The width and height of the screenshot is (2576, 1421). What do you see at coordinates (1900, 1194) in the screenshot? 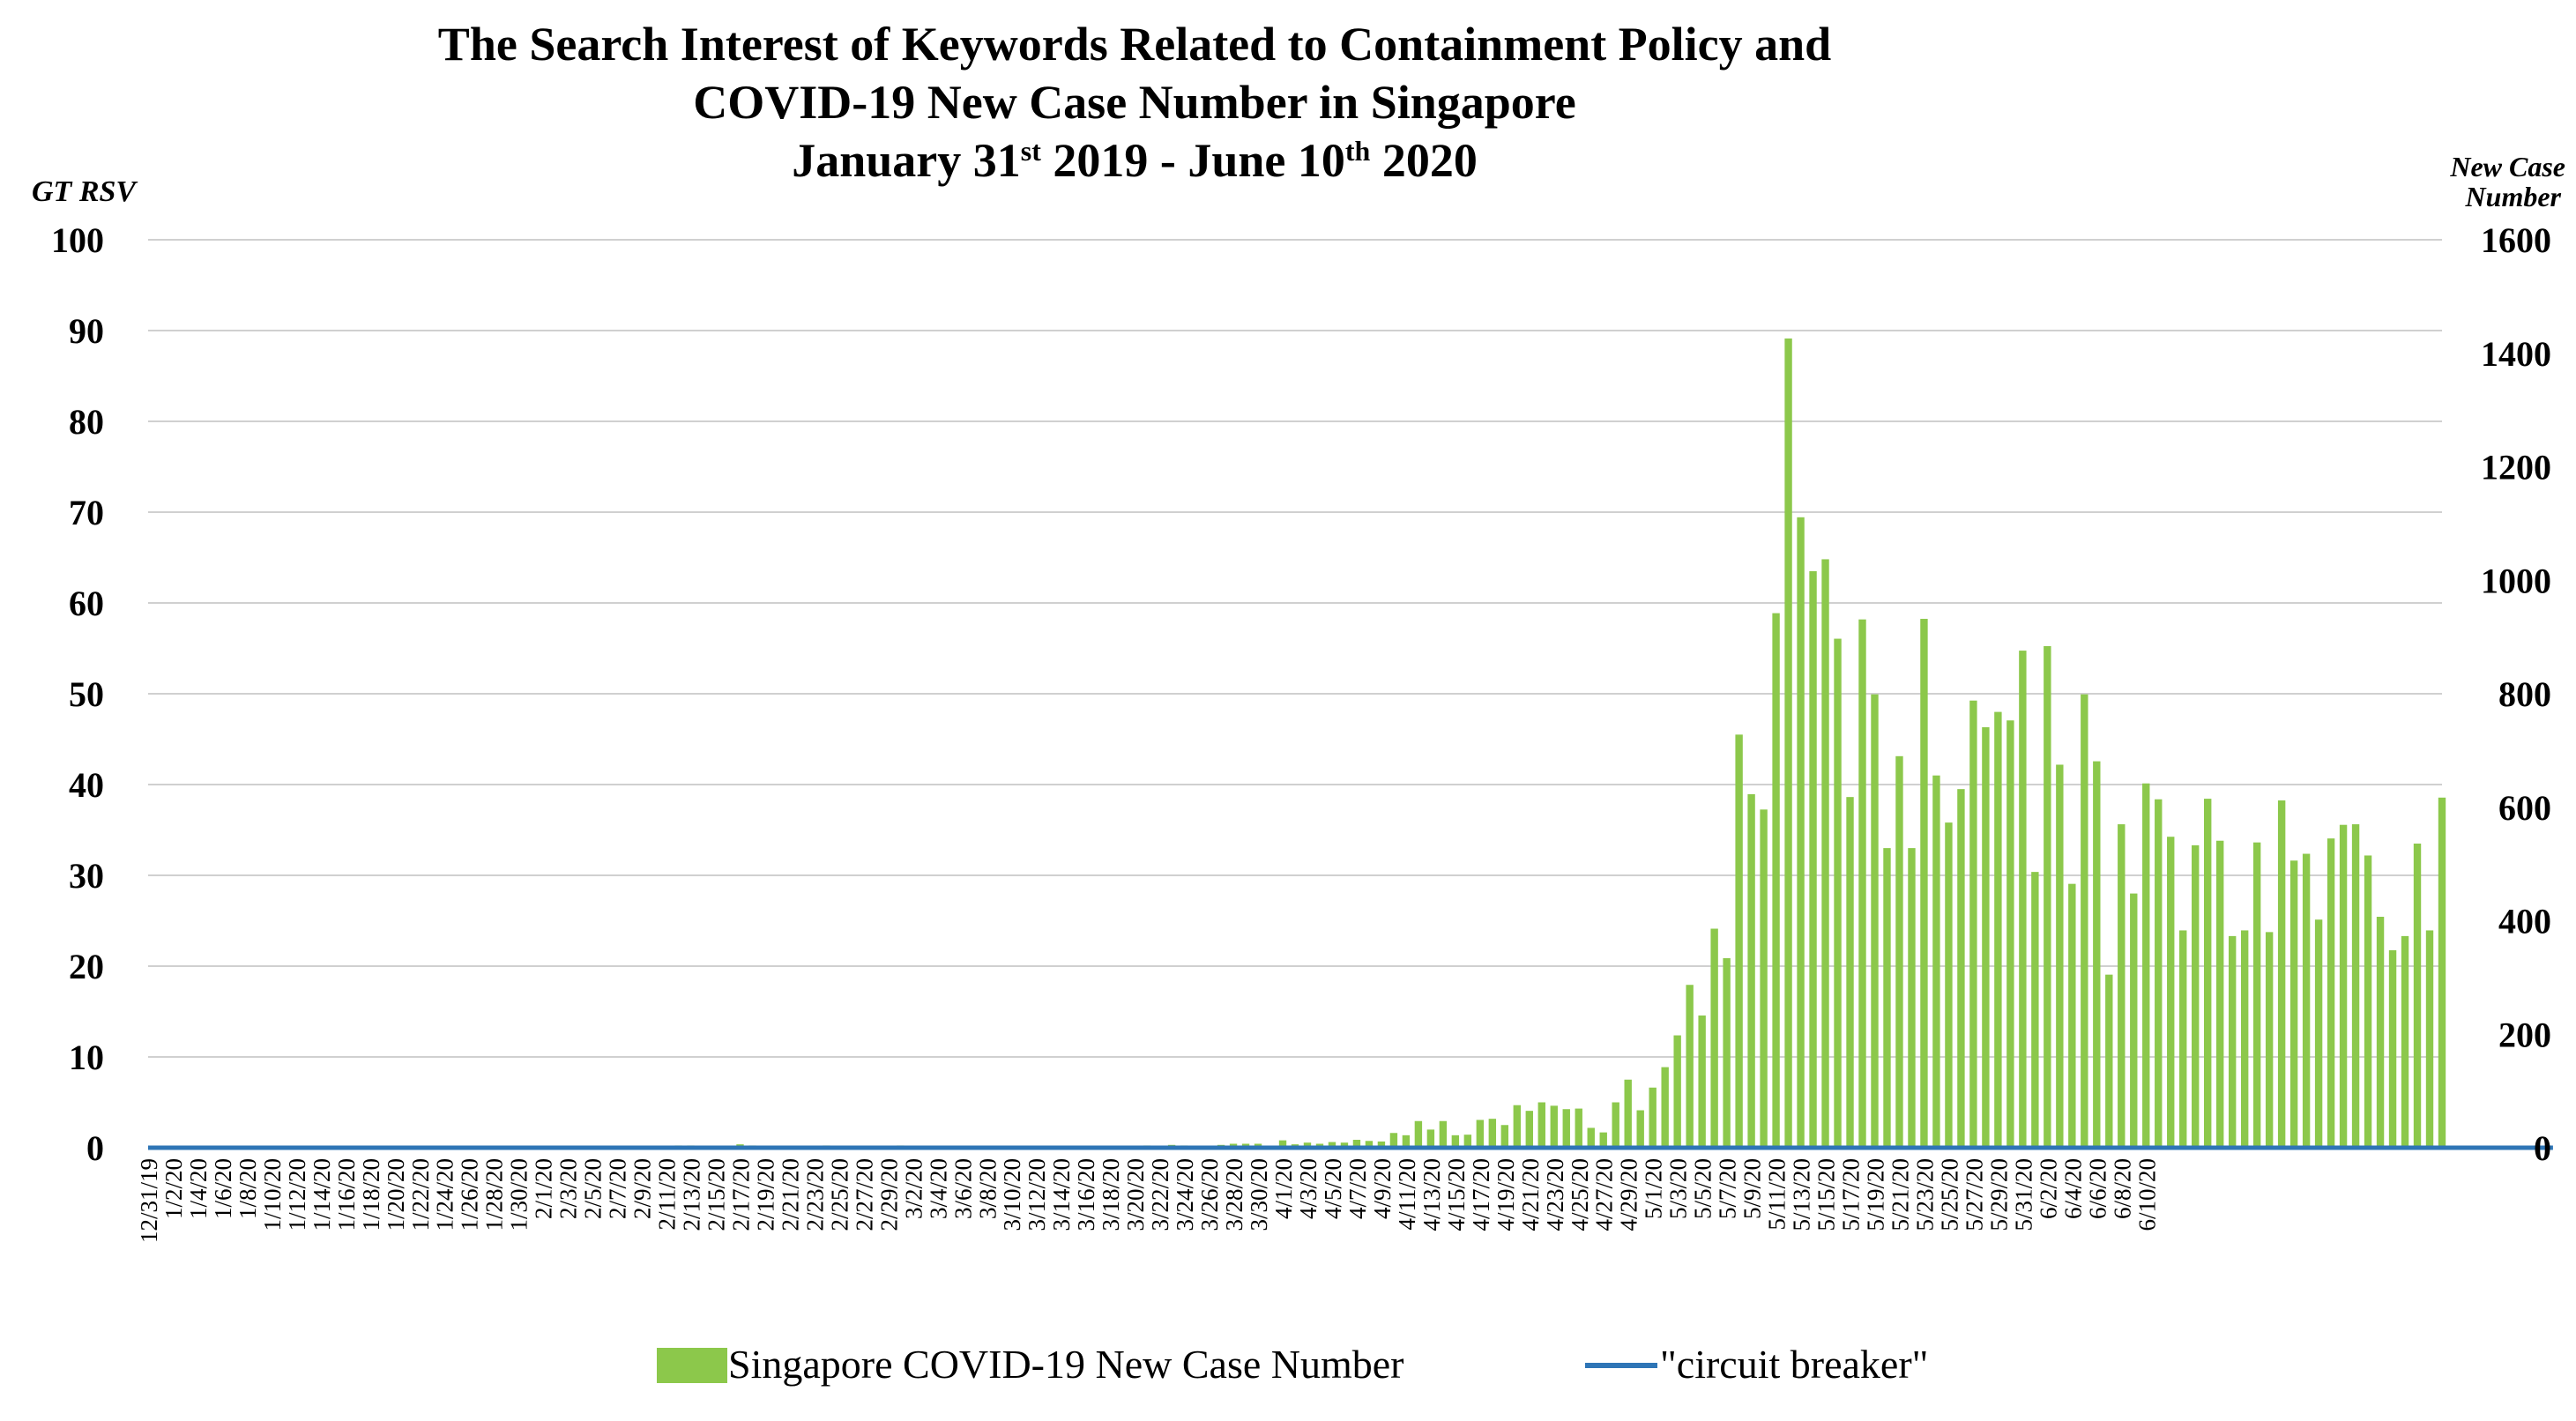
I see `x-tick-label: 5/21/20` at bounding box center [1900, 1194].